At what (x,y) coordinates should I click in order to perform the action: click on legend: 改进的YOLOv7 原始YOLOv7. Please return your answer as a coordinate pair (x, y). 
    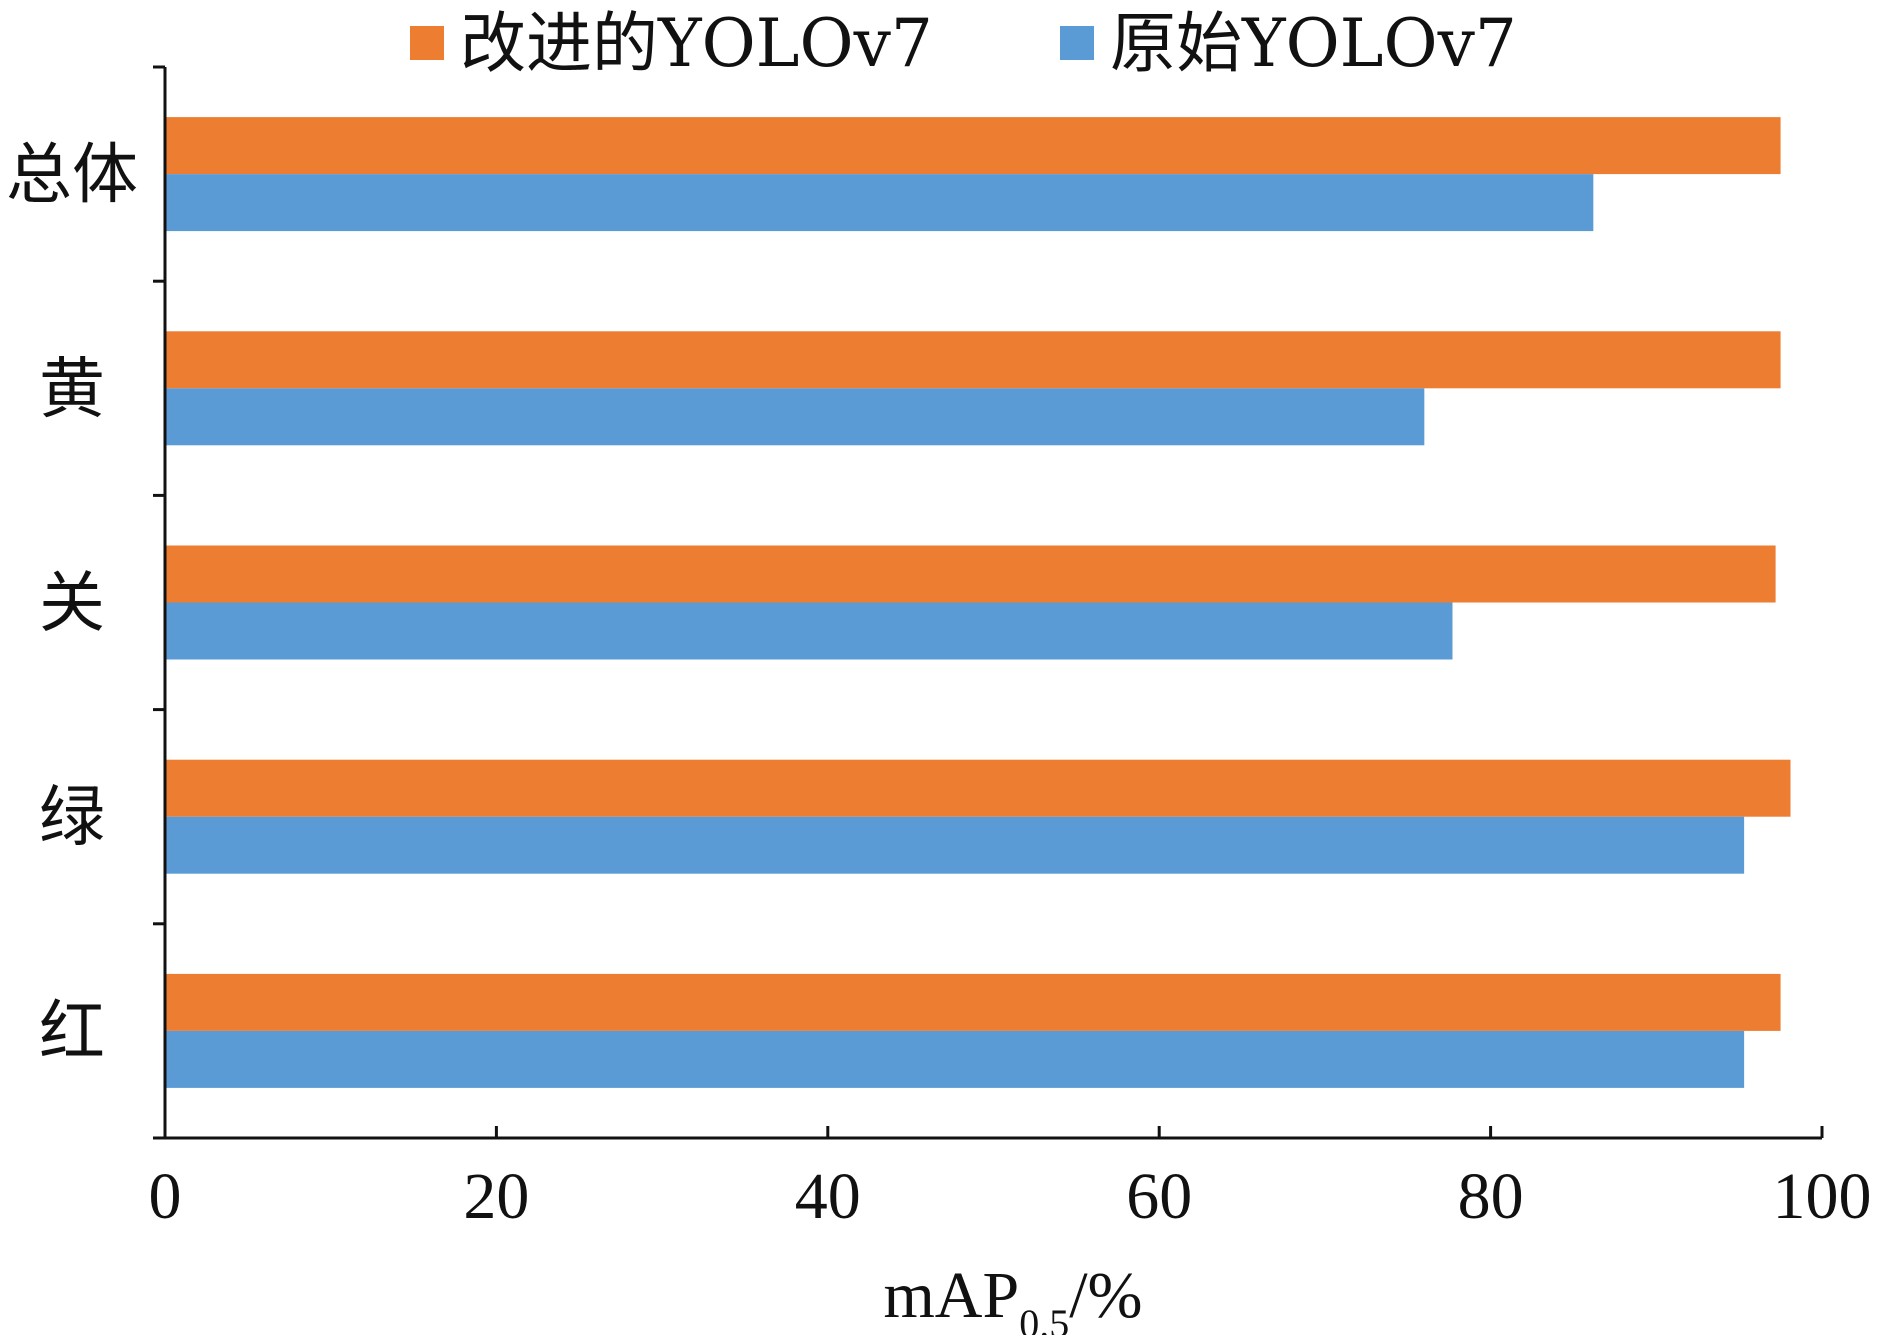
    Looking at the image, I should click on (963, 43).